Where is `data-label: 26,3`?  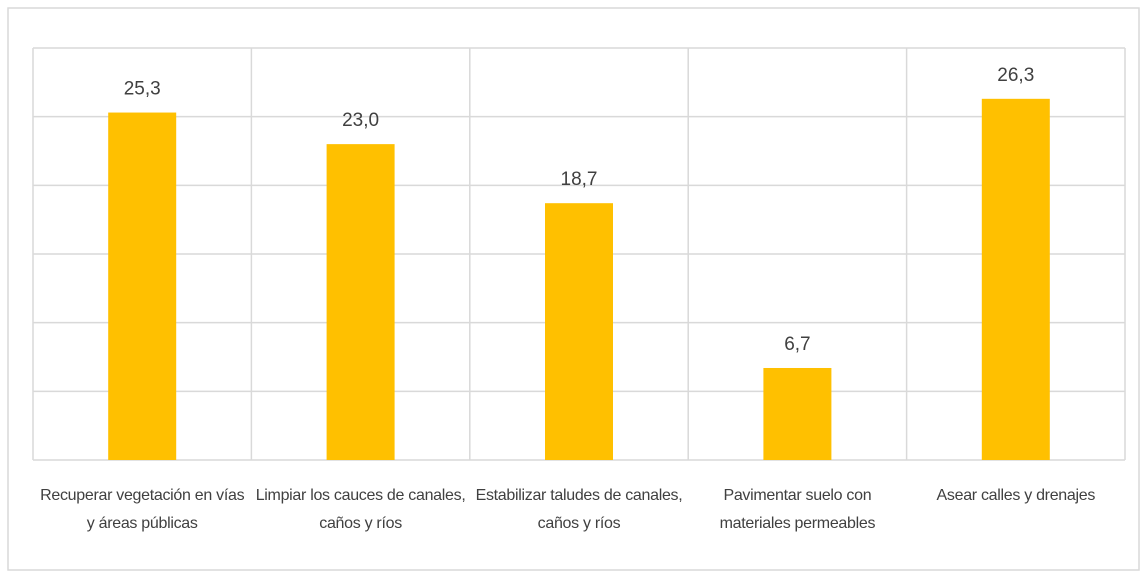
data-label: 26,3 is located at coordinates (1015, 75).